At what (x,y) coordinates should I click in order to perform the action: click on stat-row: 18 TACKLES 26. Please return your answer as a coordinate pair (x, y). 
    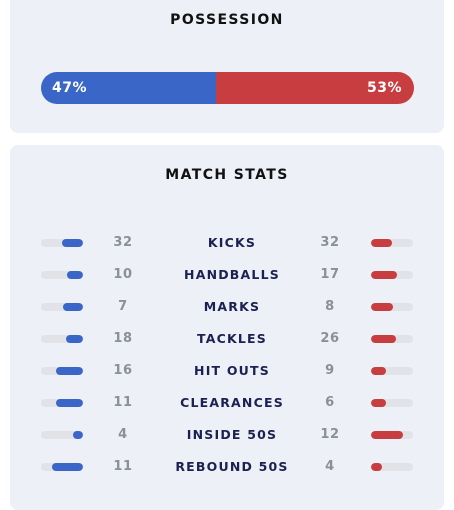
    Looking at the image, I should click on (227, 339).